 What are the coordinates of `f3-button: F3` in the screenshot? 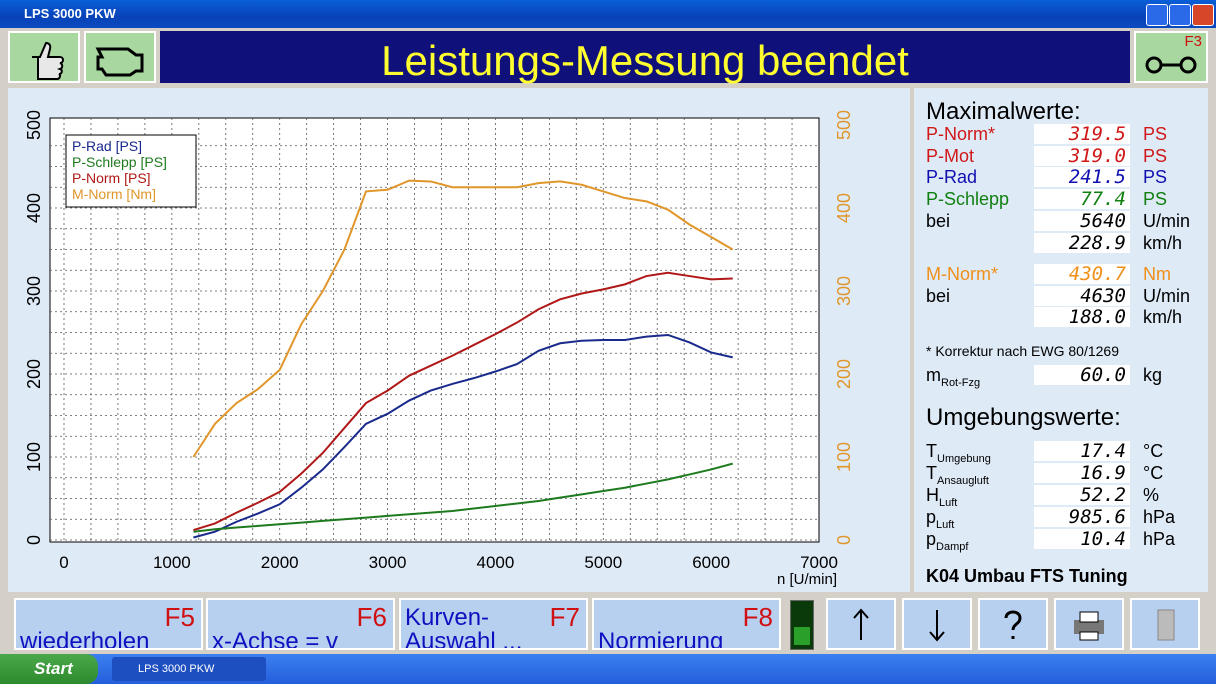 It's located at (1171, 57).